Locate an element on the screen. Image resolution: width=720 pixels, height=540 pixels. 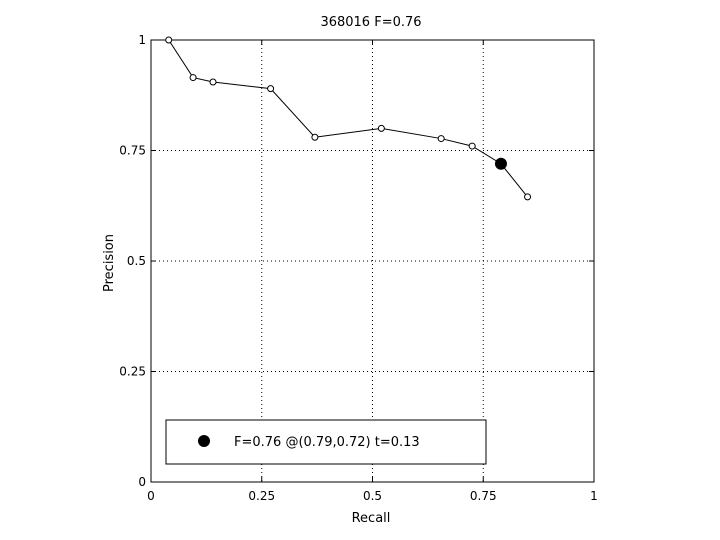
series-line is located at coordinates (348, 118).